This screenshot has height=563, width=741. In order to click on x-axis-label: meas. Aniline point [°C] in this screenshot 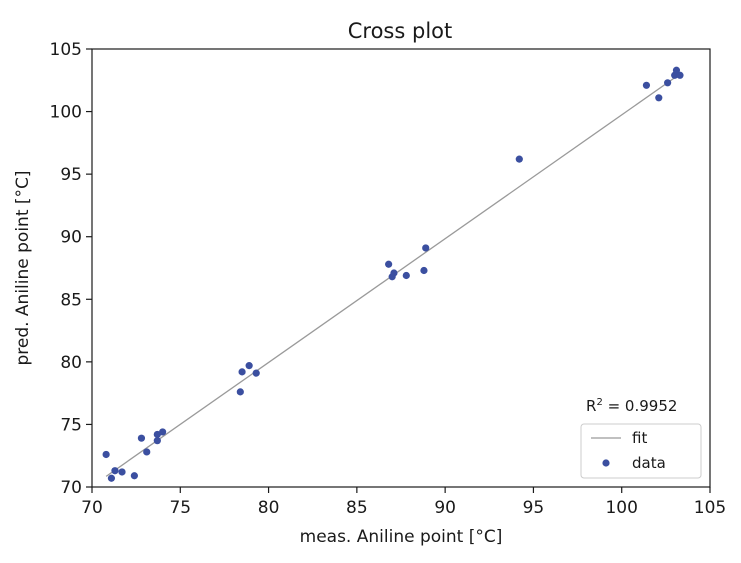, I will do `click(401, 537)`.